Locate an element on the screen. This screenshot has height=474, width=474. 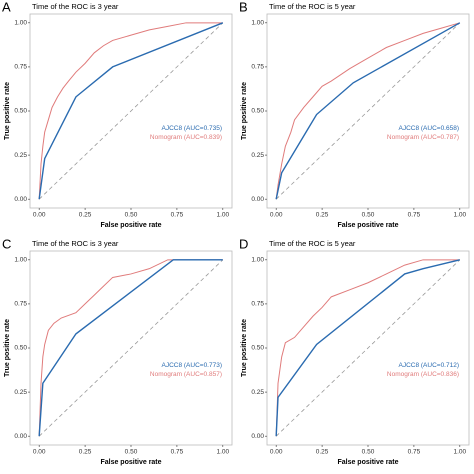
legend-entry: AJCC8 (AUC=0.773) is located at coordinates (191, 365).